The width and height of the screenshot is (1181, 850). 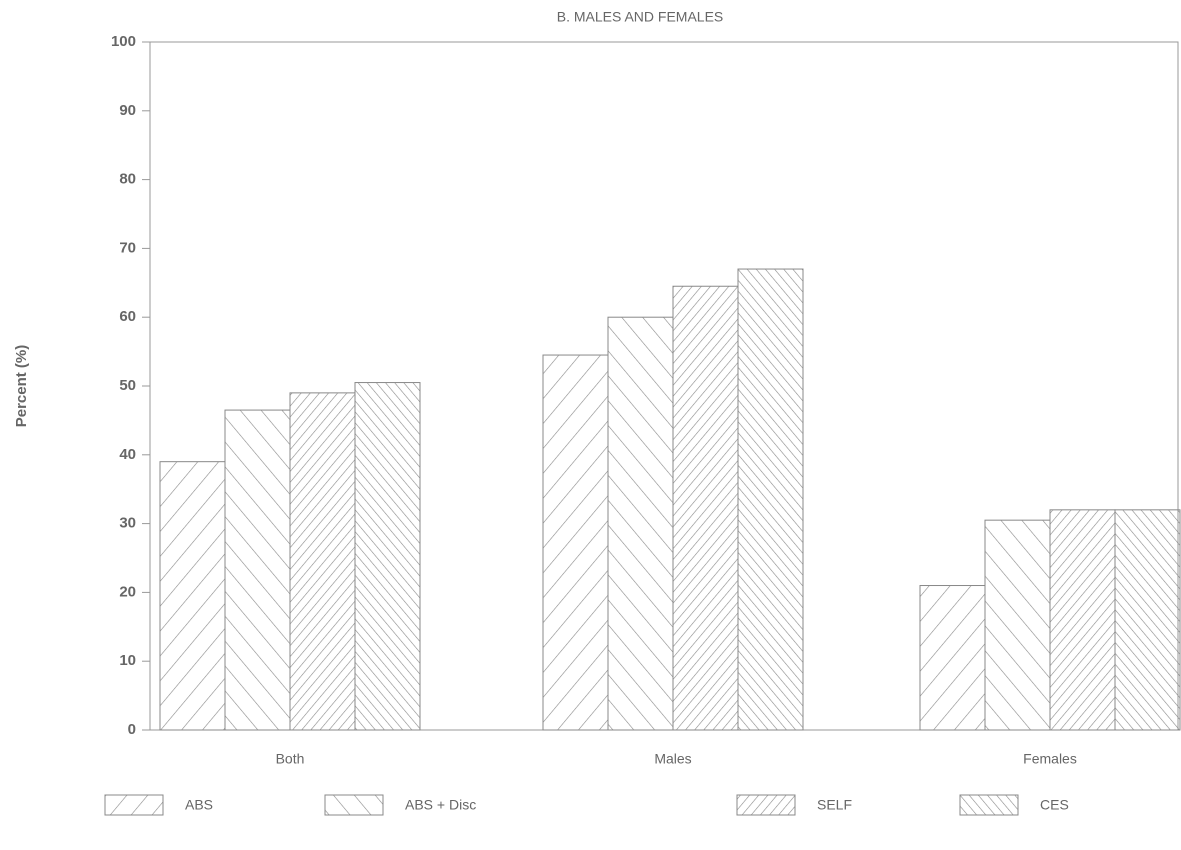 I want to click on x-tick-label: Females, so click(x=1050, y=759).